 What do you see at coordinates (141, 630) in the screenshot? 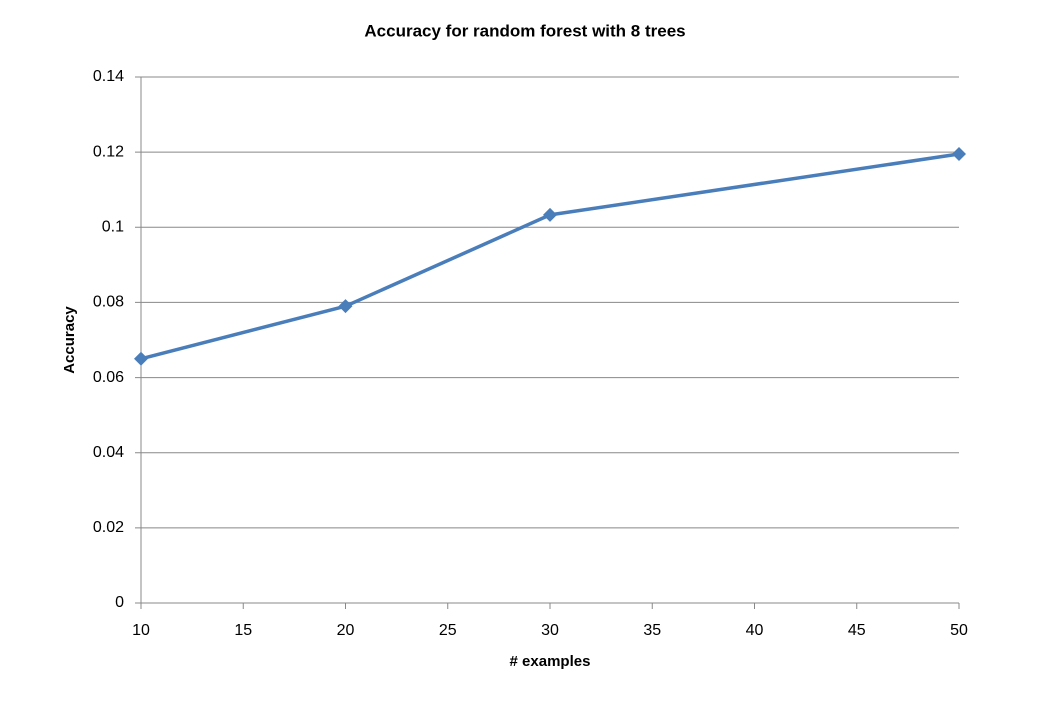
I see `x-tick-label: 10` at bounding box center [141, 630].